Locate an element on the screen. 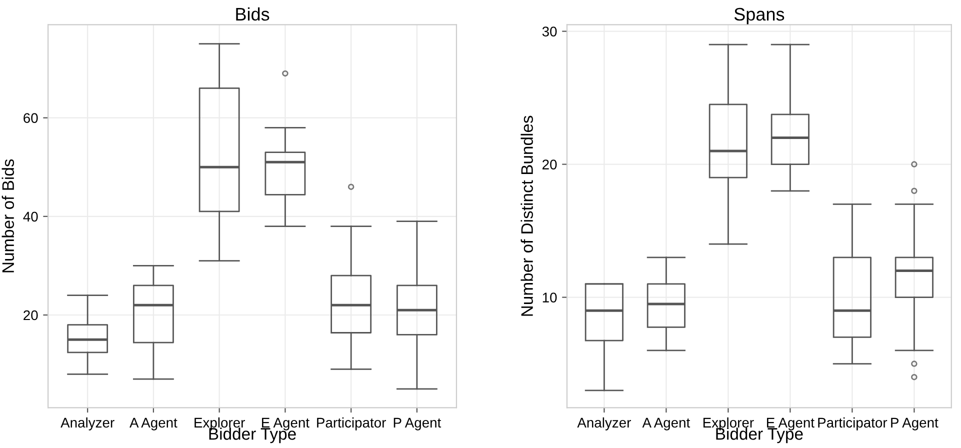 The height and width of the screenshot is (448, 961). chart-title: Spans is located at coordinates (759, 16).